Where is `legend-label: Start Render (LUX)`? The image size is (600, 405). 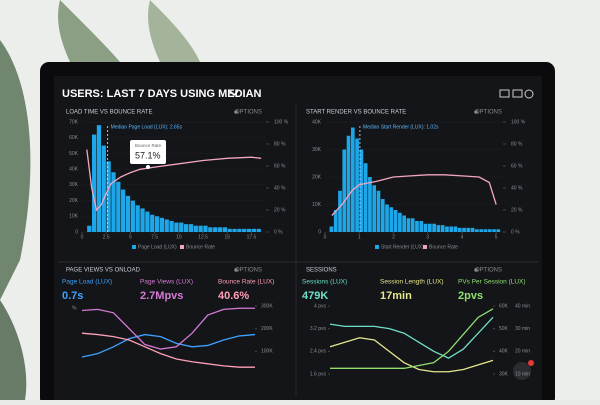
legend-label: Start Render (LUX) is located at coordinates (402, 247).